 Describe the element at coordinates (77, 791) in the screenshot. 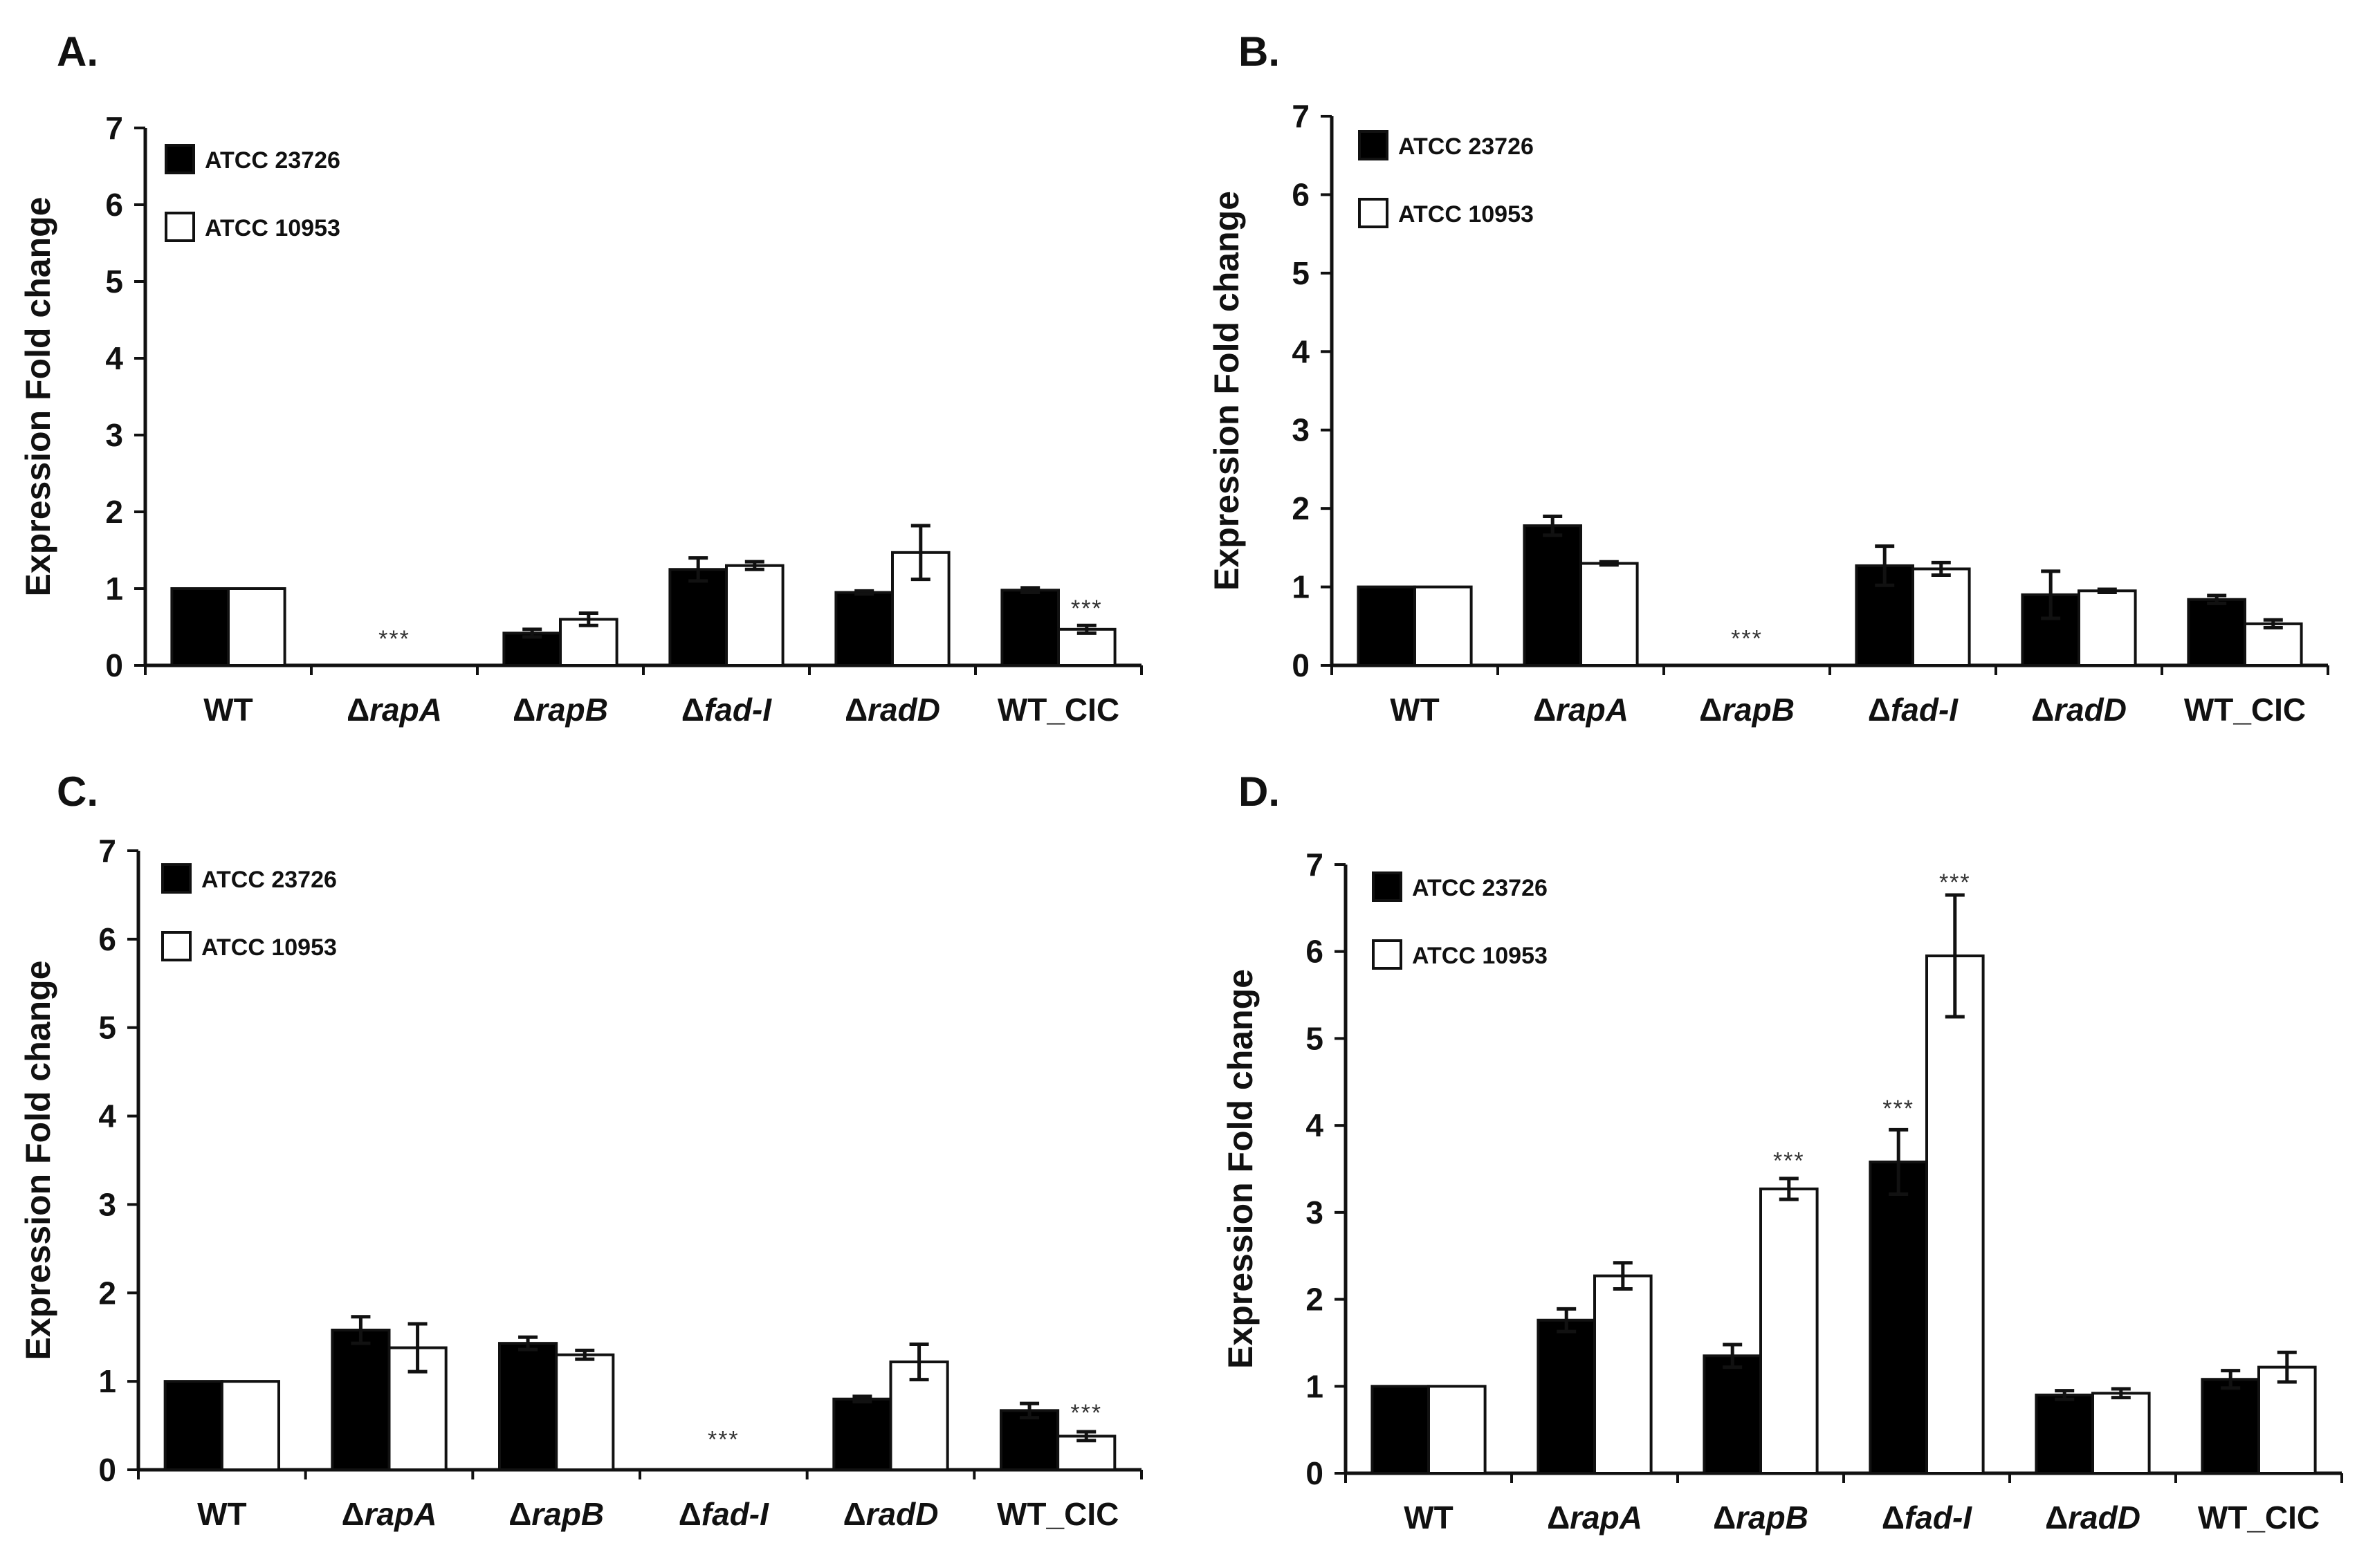

I see `panel-letter: C.` at that location.